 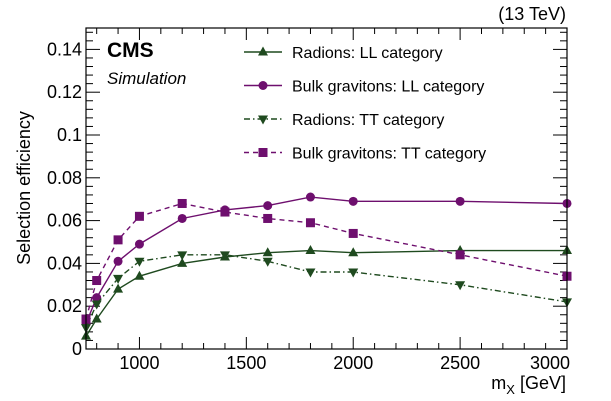 I want to click on x-tick-label: 2000, so click(x=353, y=363).